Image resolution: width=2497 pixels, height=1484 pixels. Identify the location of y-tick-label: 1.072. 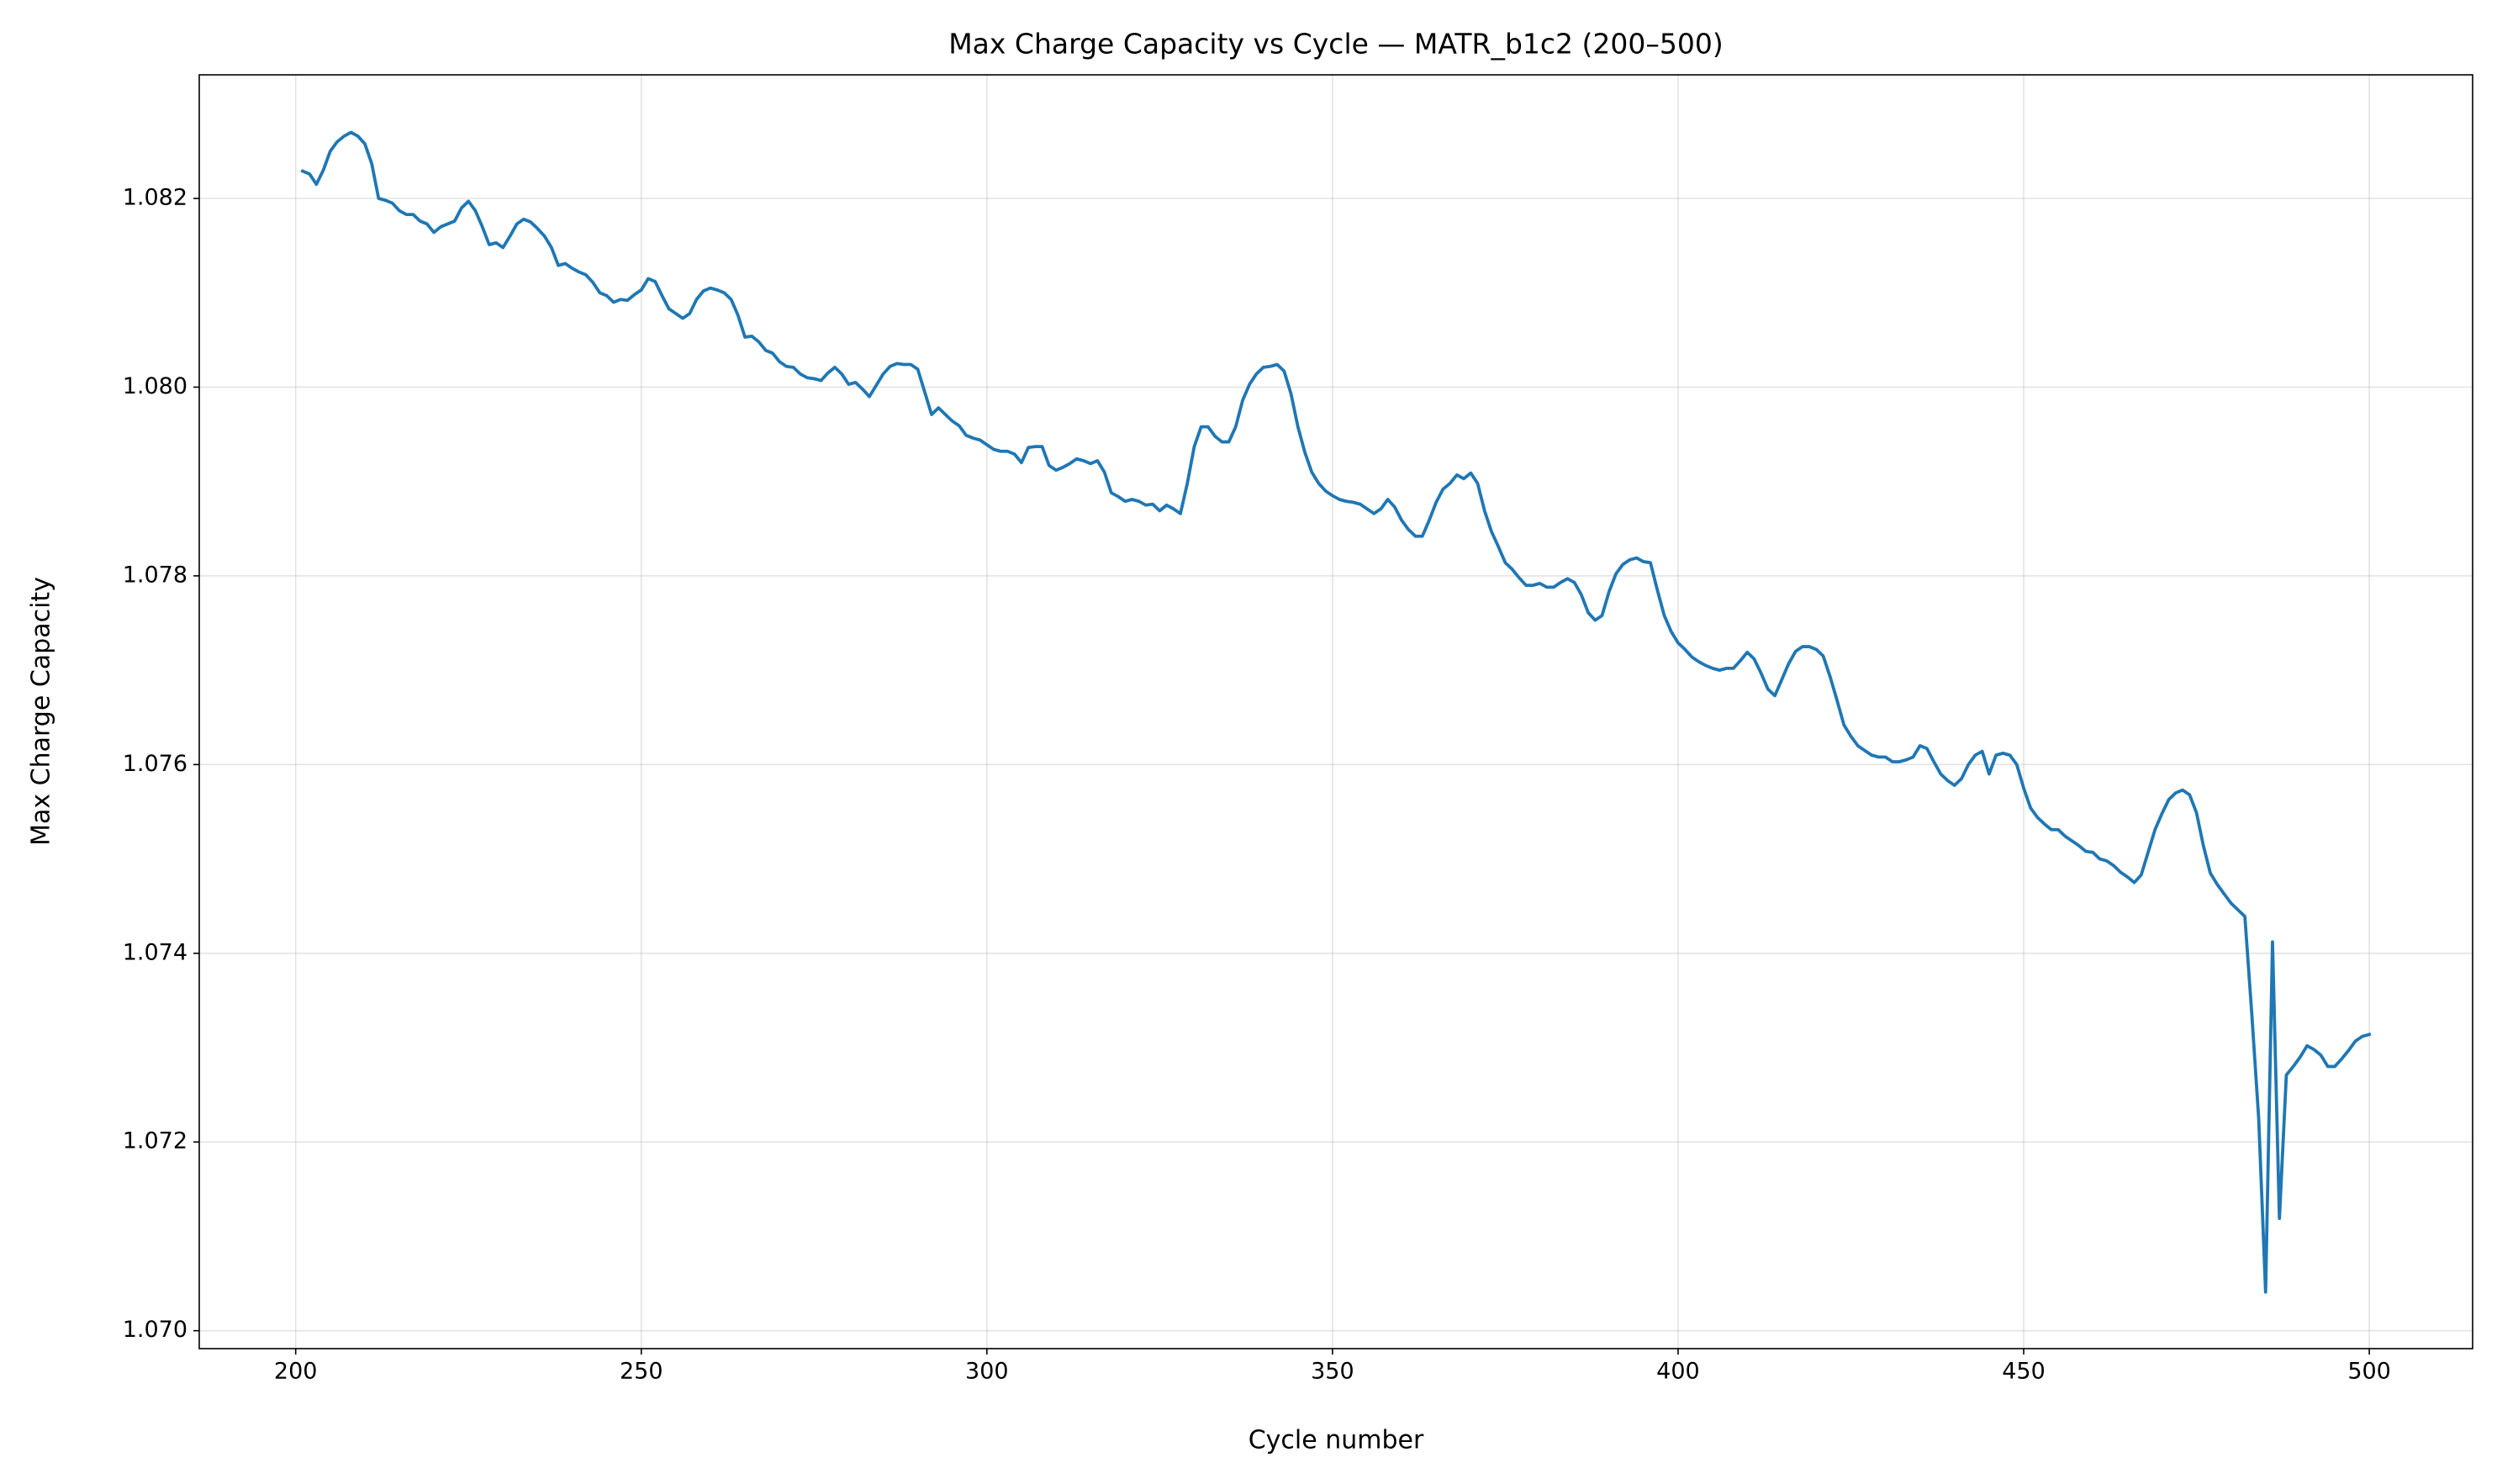
(155, 1141).